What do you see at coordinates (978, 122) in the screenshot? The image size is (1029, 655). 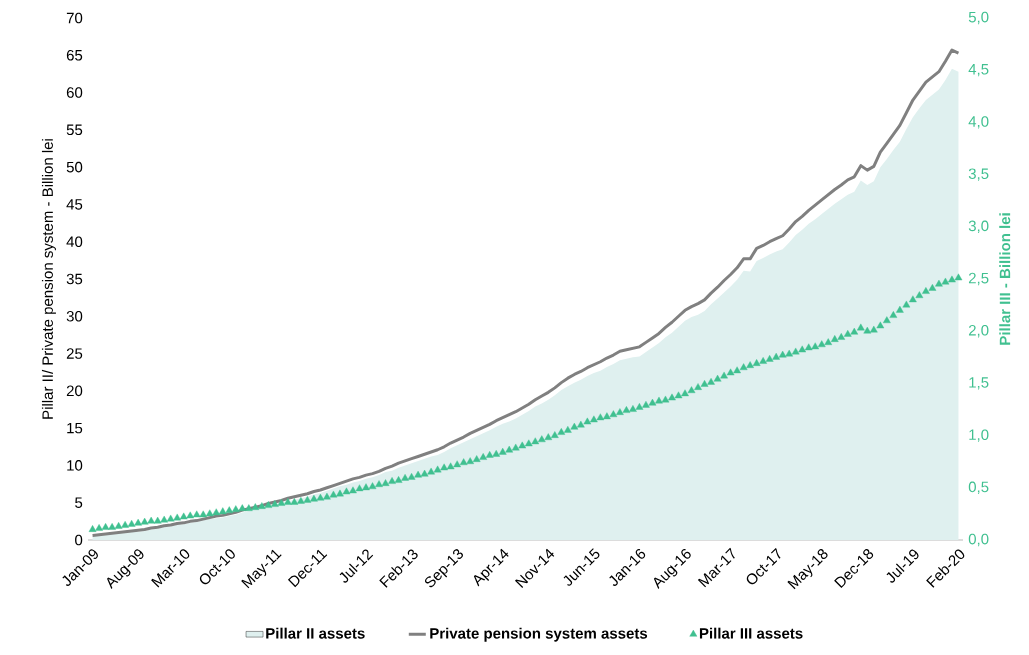 I see `y2-tick-label: 4,0` at bounding box center [978, 122].